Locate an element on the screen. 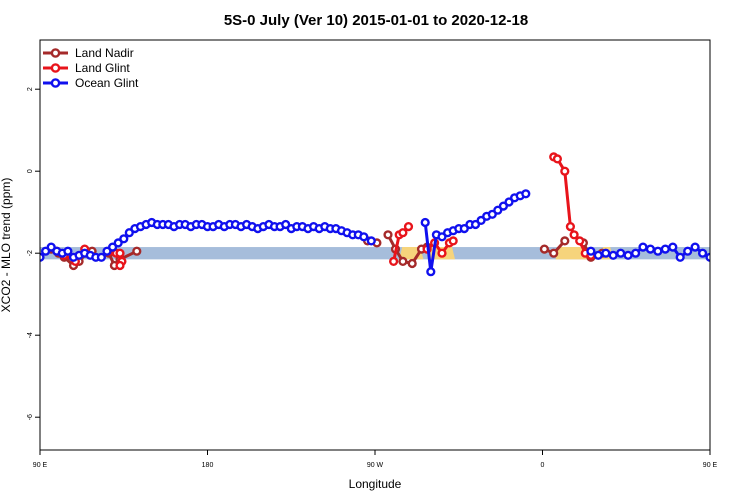 The width and height of the screenshot is (750, 500). y-tick-label: 0 is located at coordinates (30, 171).